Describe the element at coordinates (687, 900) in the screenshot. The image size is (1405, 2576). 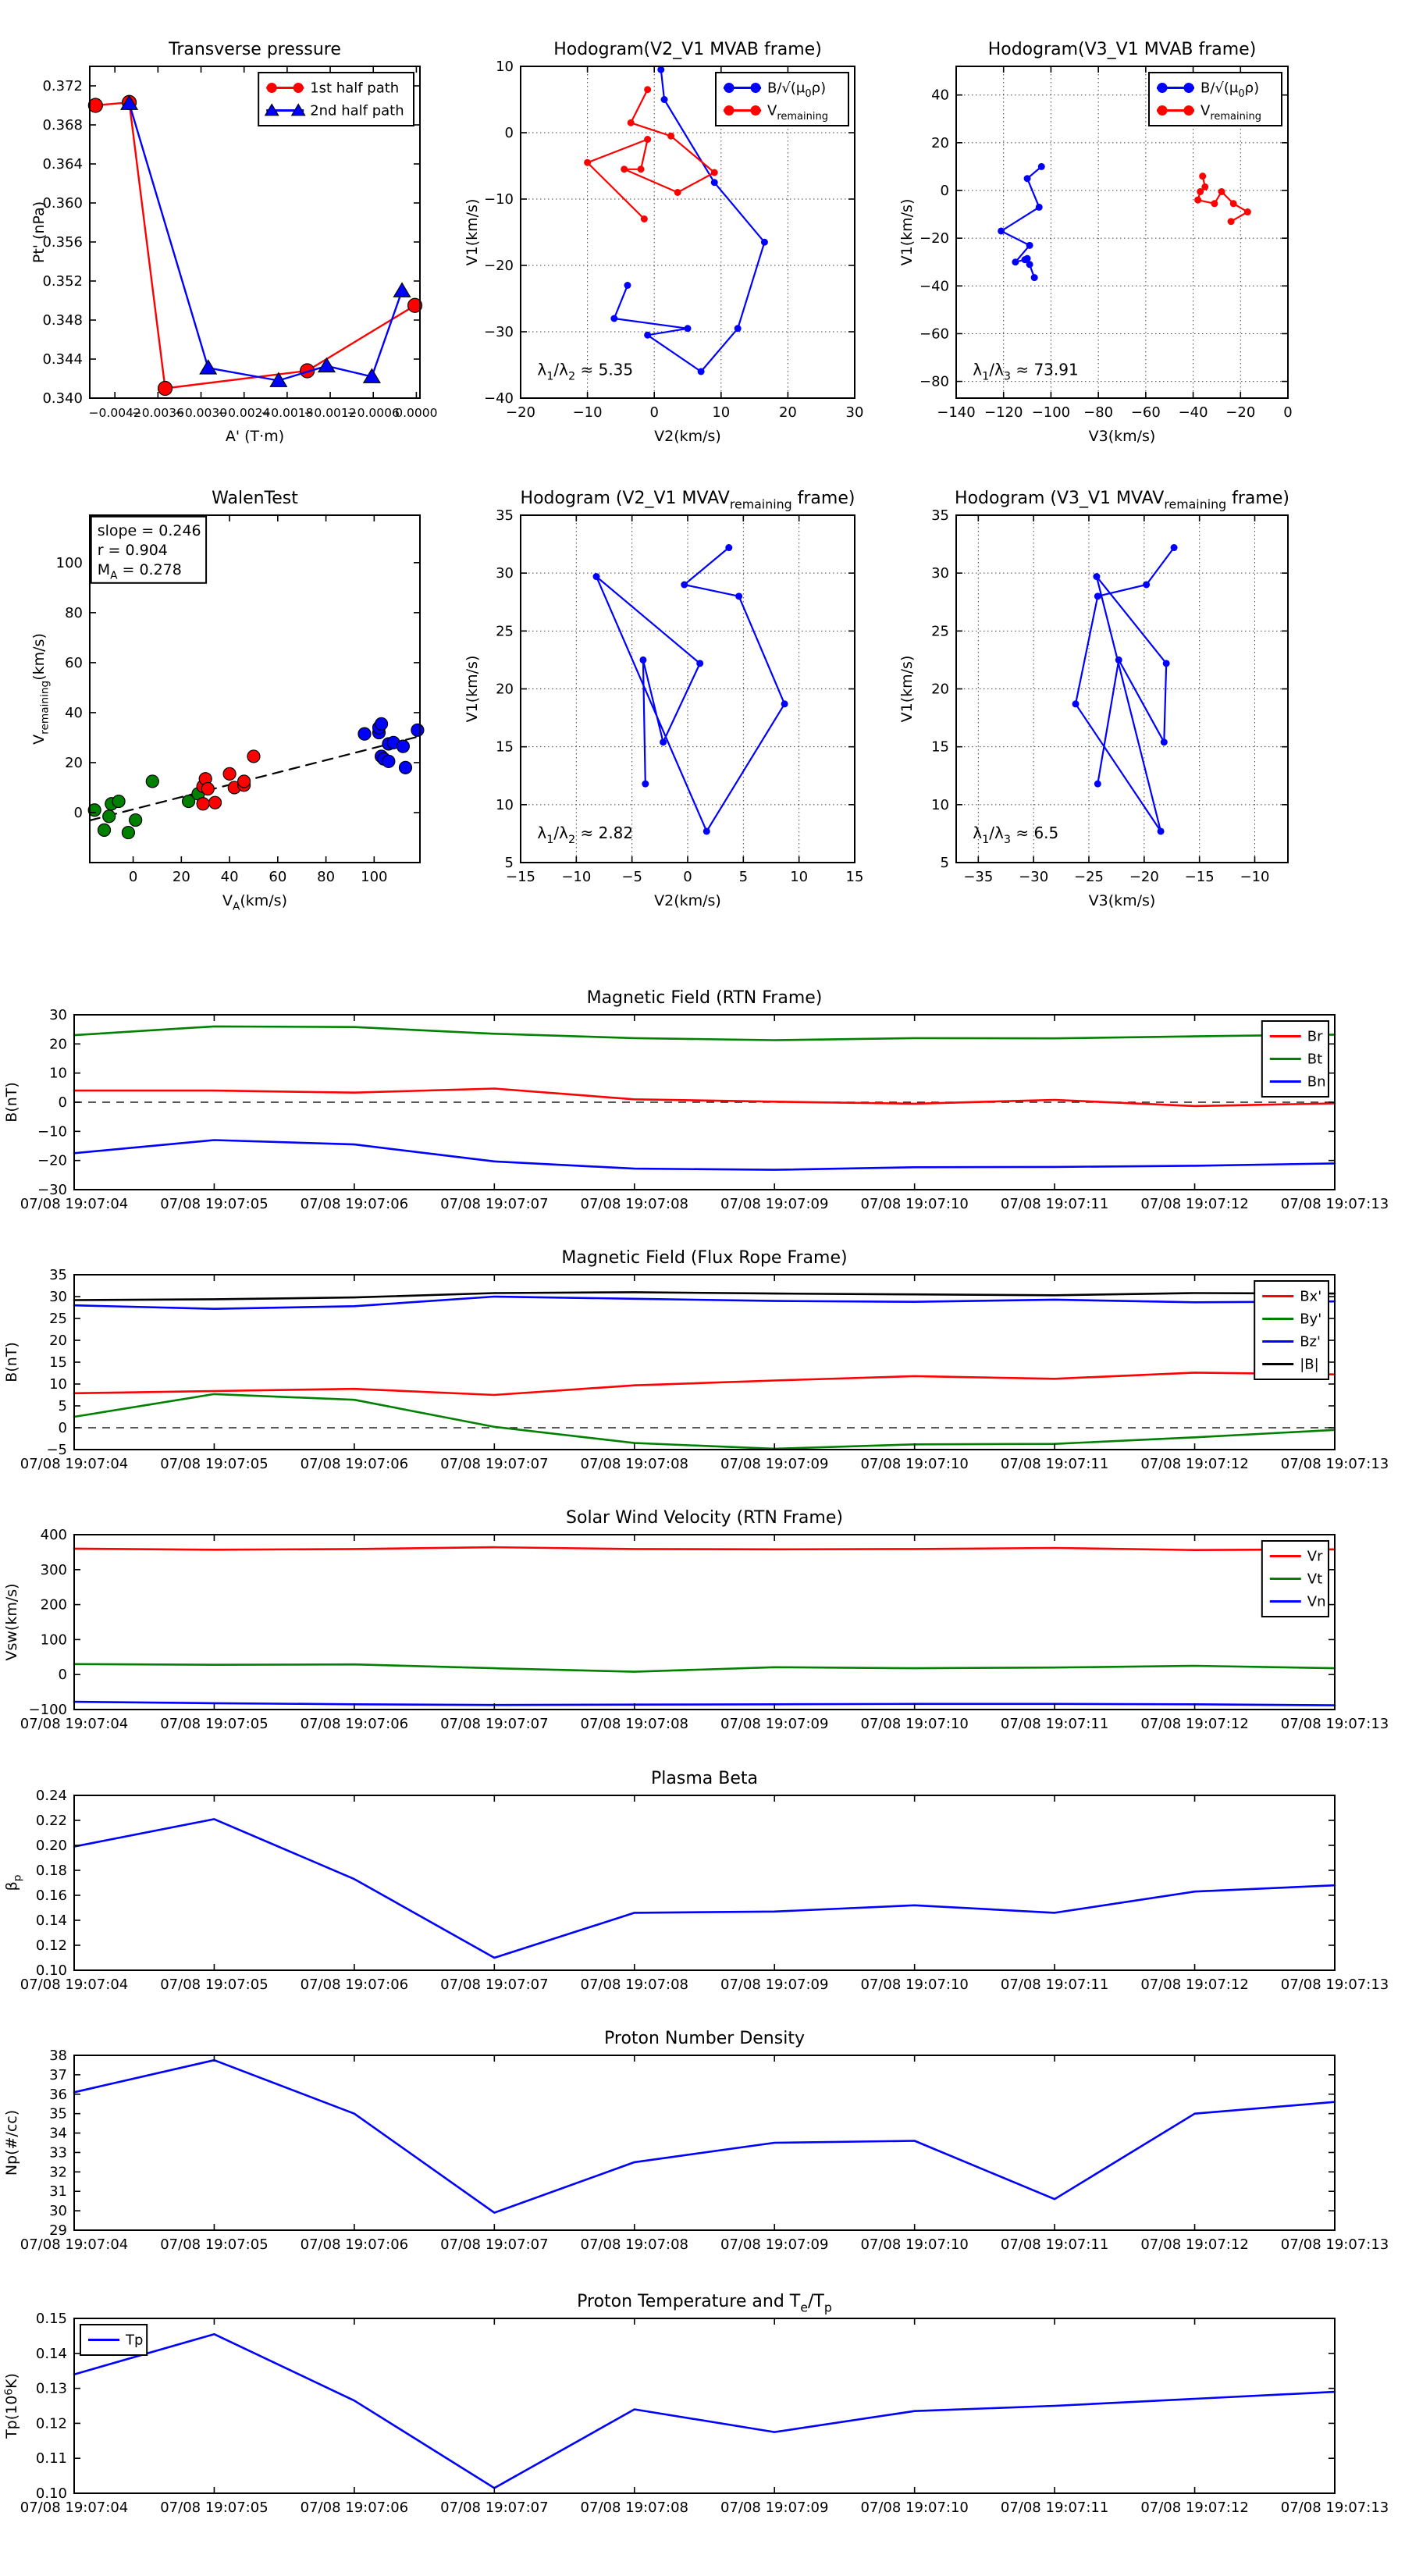
I see `svg-text: V2(km/s)` at that location.